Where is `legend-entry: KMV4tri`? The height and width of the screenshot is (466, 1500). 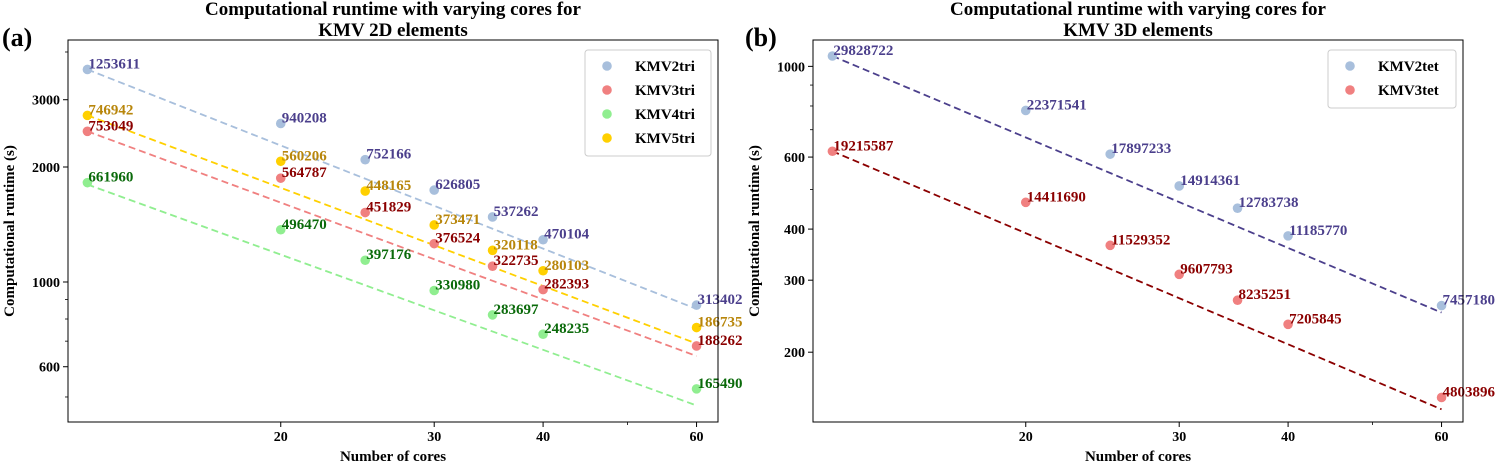 legend-entry: KMV4tri is located at coordinates (665, 115).